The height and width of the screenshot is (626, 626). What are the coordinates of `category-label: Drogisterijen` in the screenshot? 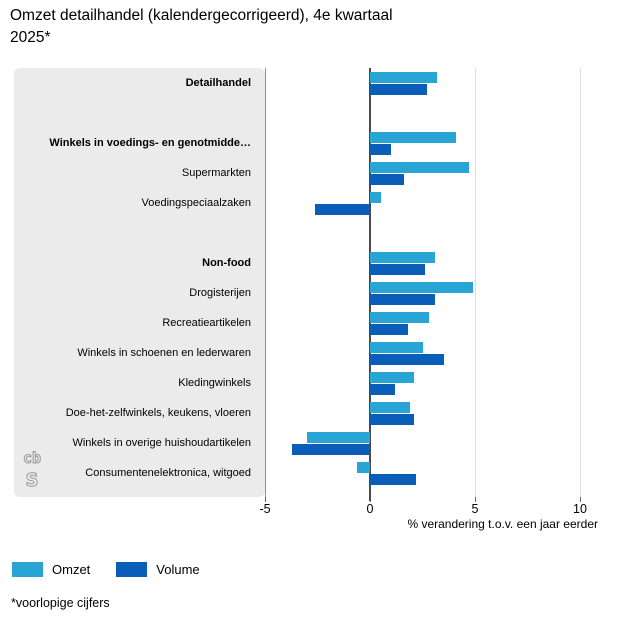 It's located at (220, 293).